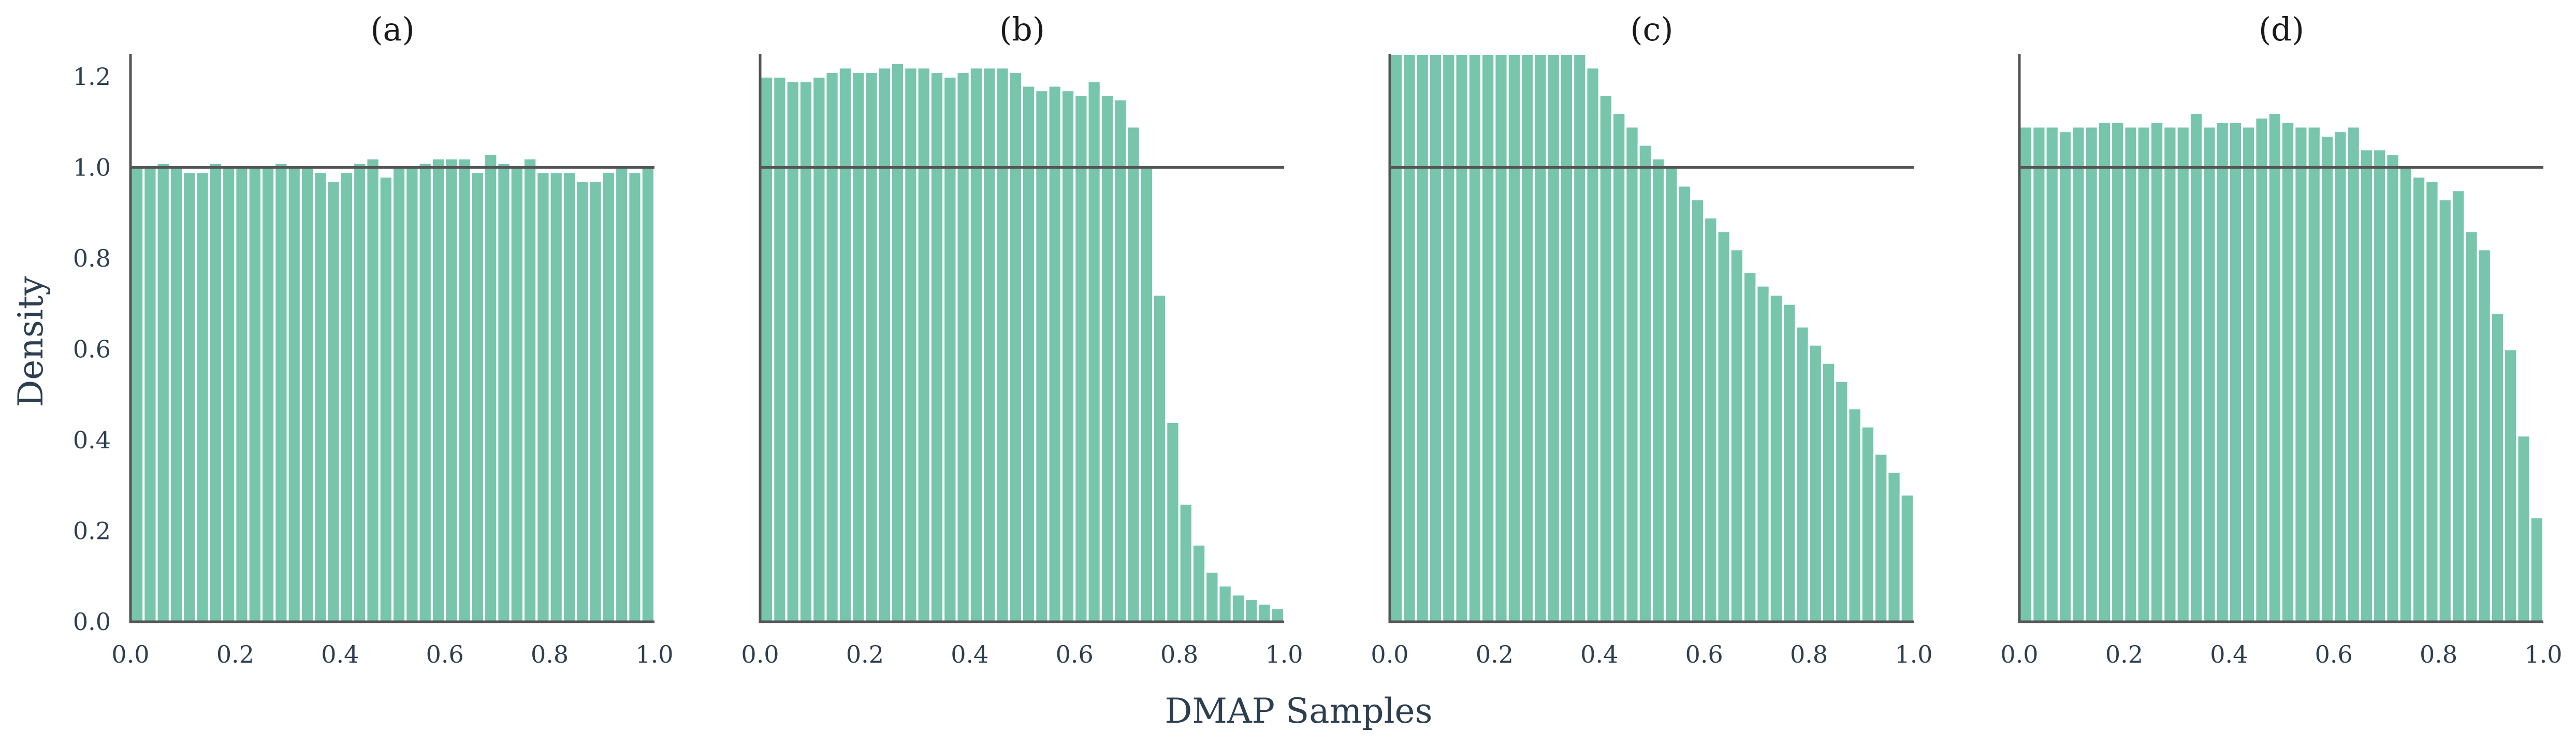  What do you see at coordinates (92, 349) in the screenshot?
I see `y-tick-label: 0.6` at bounding box center [92, 349].